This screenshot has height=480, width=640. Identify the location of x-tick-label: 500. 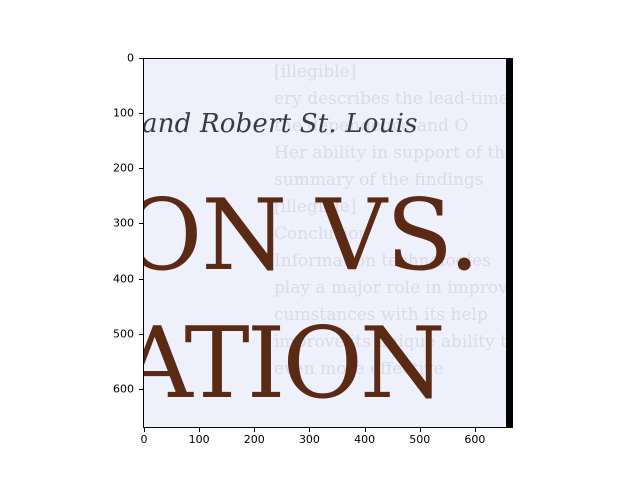
(420, 439).